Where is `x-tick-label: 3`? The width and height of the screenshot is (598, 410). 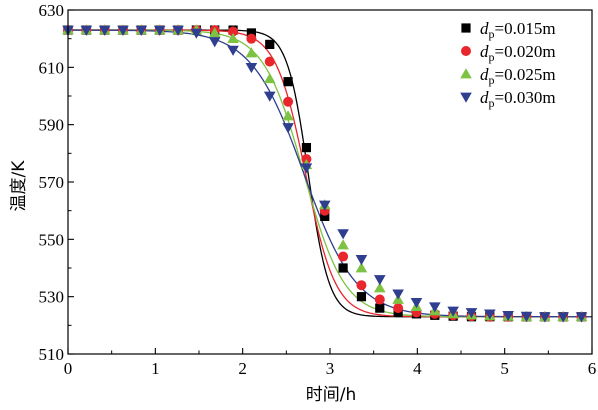
x-tick-label: 3 is located at coordinates (330, 368).